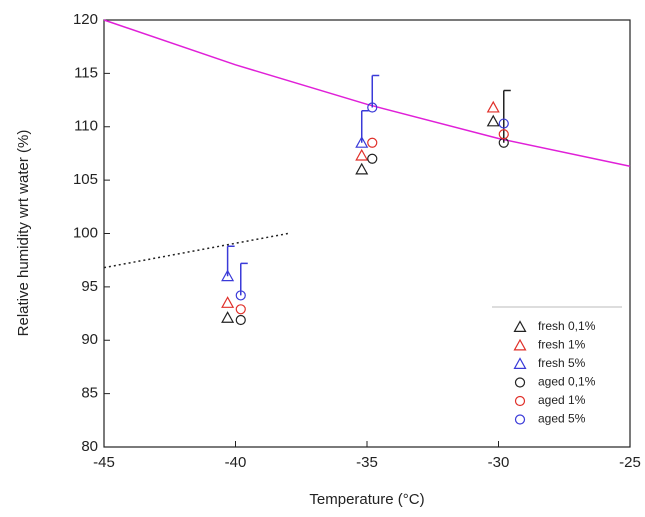 The image size is (645, 517). Describe the element at coordinates (89, 286) in the screenshot. I see `y-tick-label: 95` at that location.